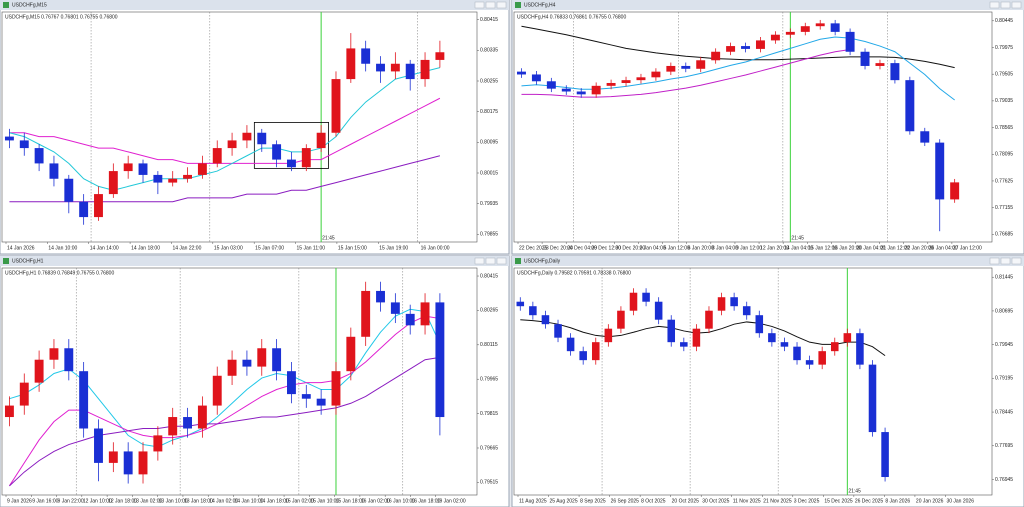 This screenshot has height=507, width=1024. What do you see at coordinates (21, 248) in the screenshot?
I see `x-tick-label: 14 Jan 2026` at bounding box center [21, 248].